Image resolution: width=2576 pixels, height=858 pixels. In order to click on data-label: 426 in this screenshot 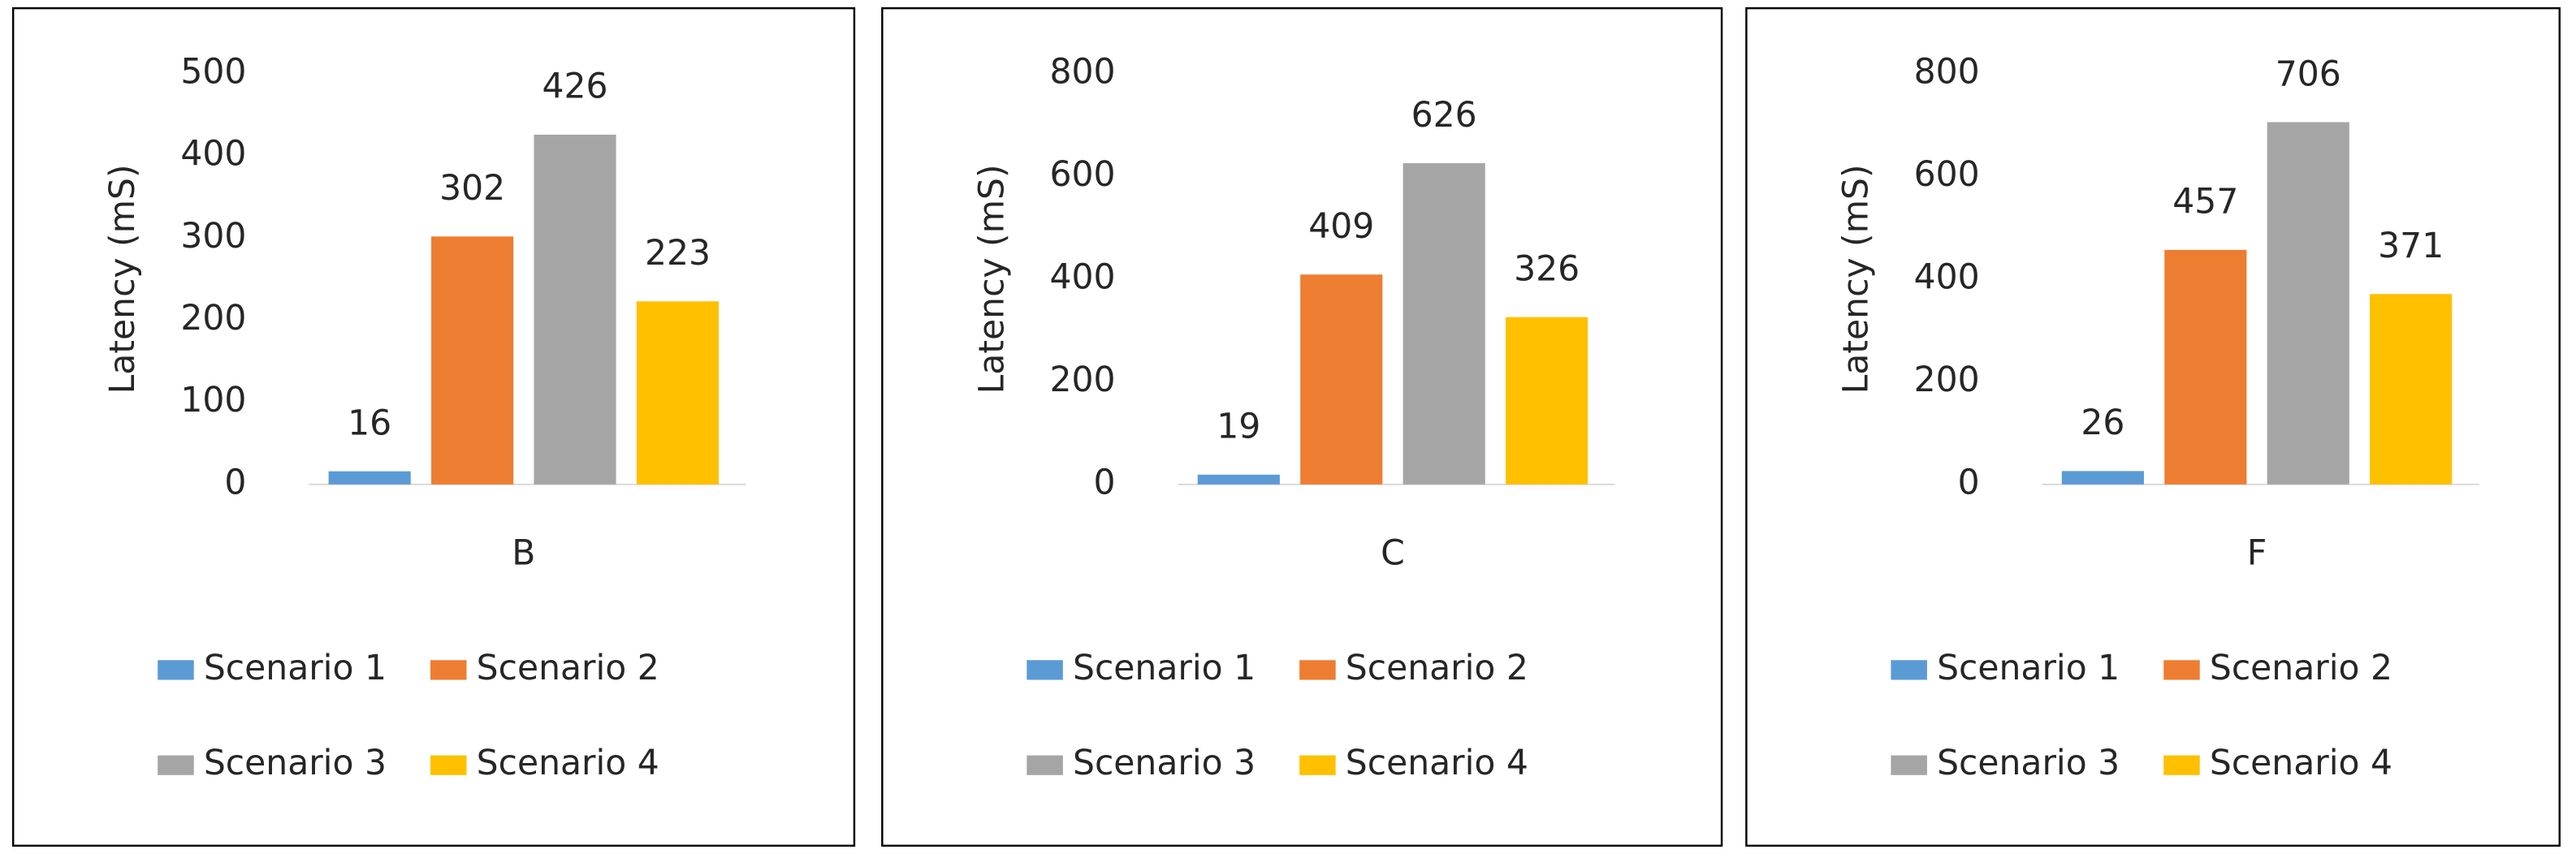, I will do `click(575, 87)`.